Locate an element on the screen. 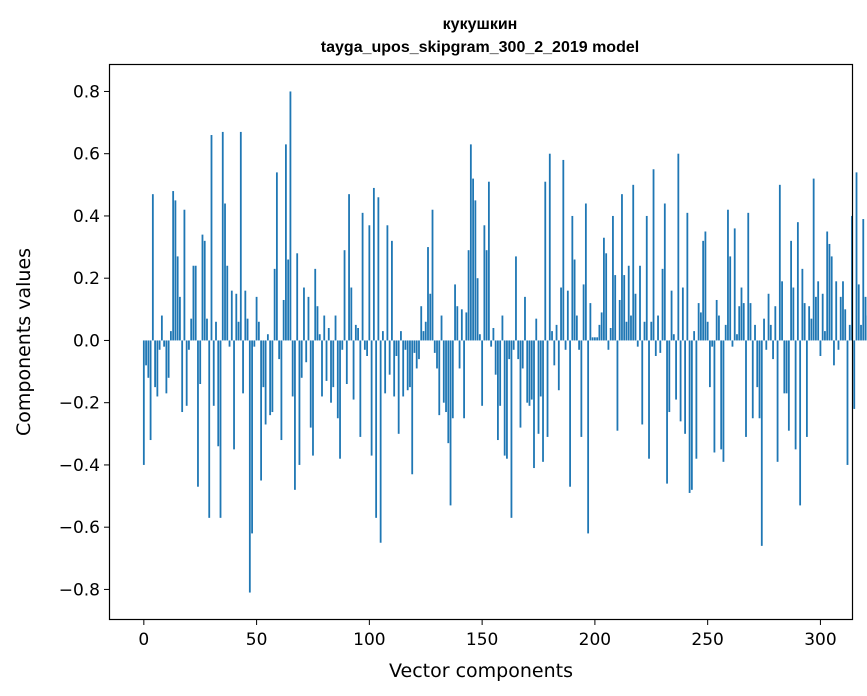  x-axis-label: Vector components is located at coordinates (481, 671).